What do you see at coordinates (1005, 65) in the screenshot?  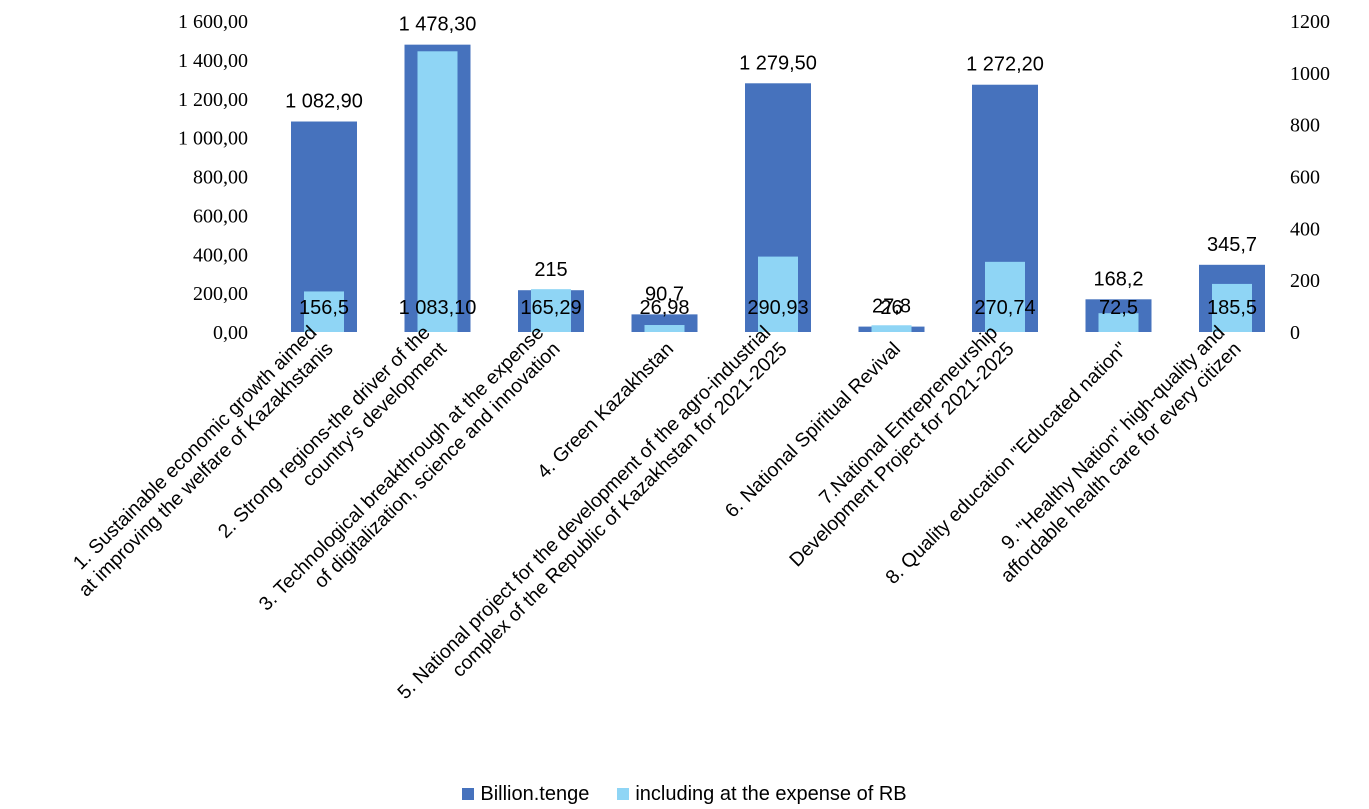 I see `data-label-billion-tenge: 1 272,20` at bounding box center [1005, 65].